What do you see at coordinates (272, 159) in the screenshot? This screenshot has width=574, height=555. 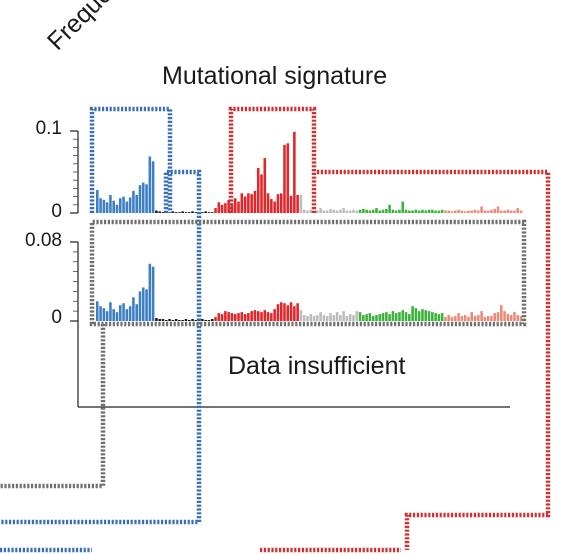 I see `red-box-top` at bounding box center [272, 159].